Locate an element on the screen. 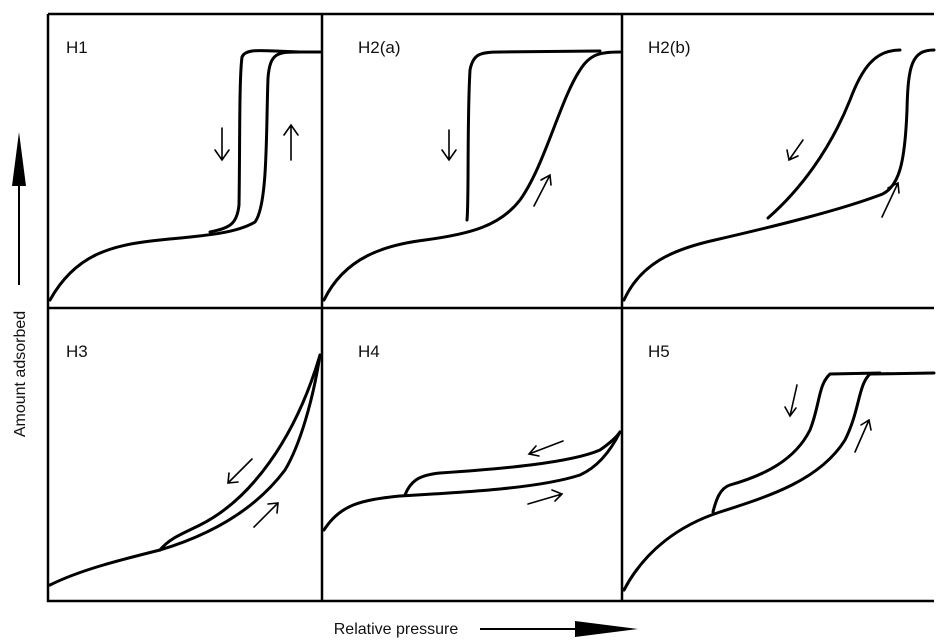 This screenshot has height=643, width=936. h5-adsorption-branch is located at coordinates (779, 481).